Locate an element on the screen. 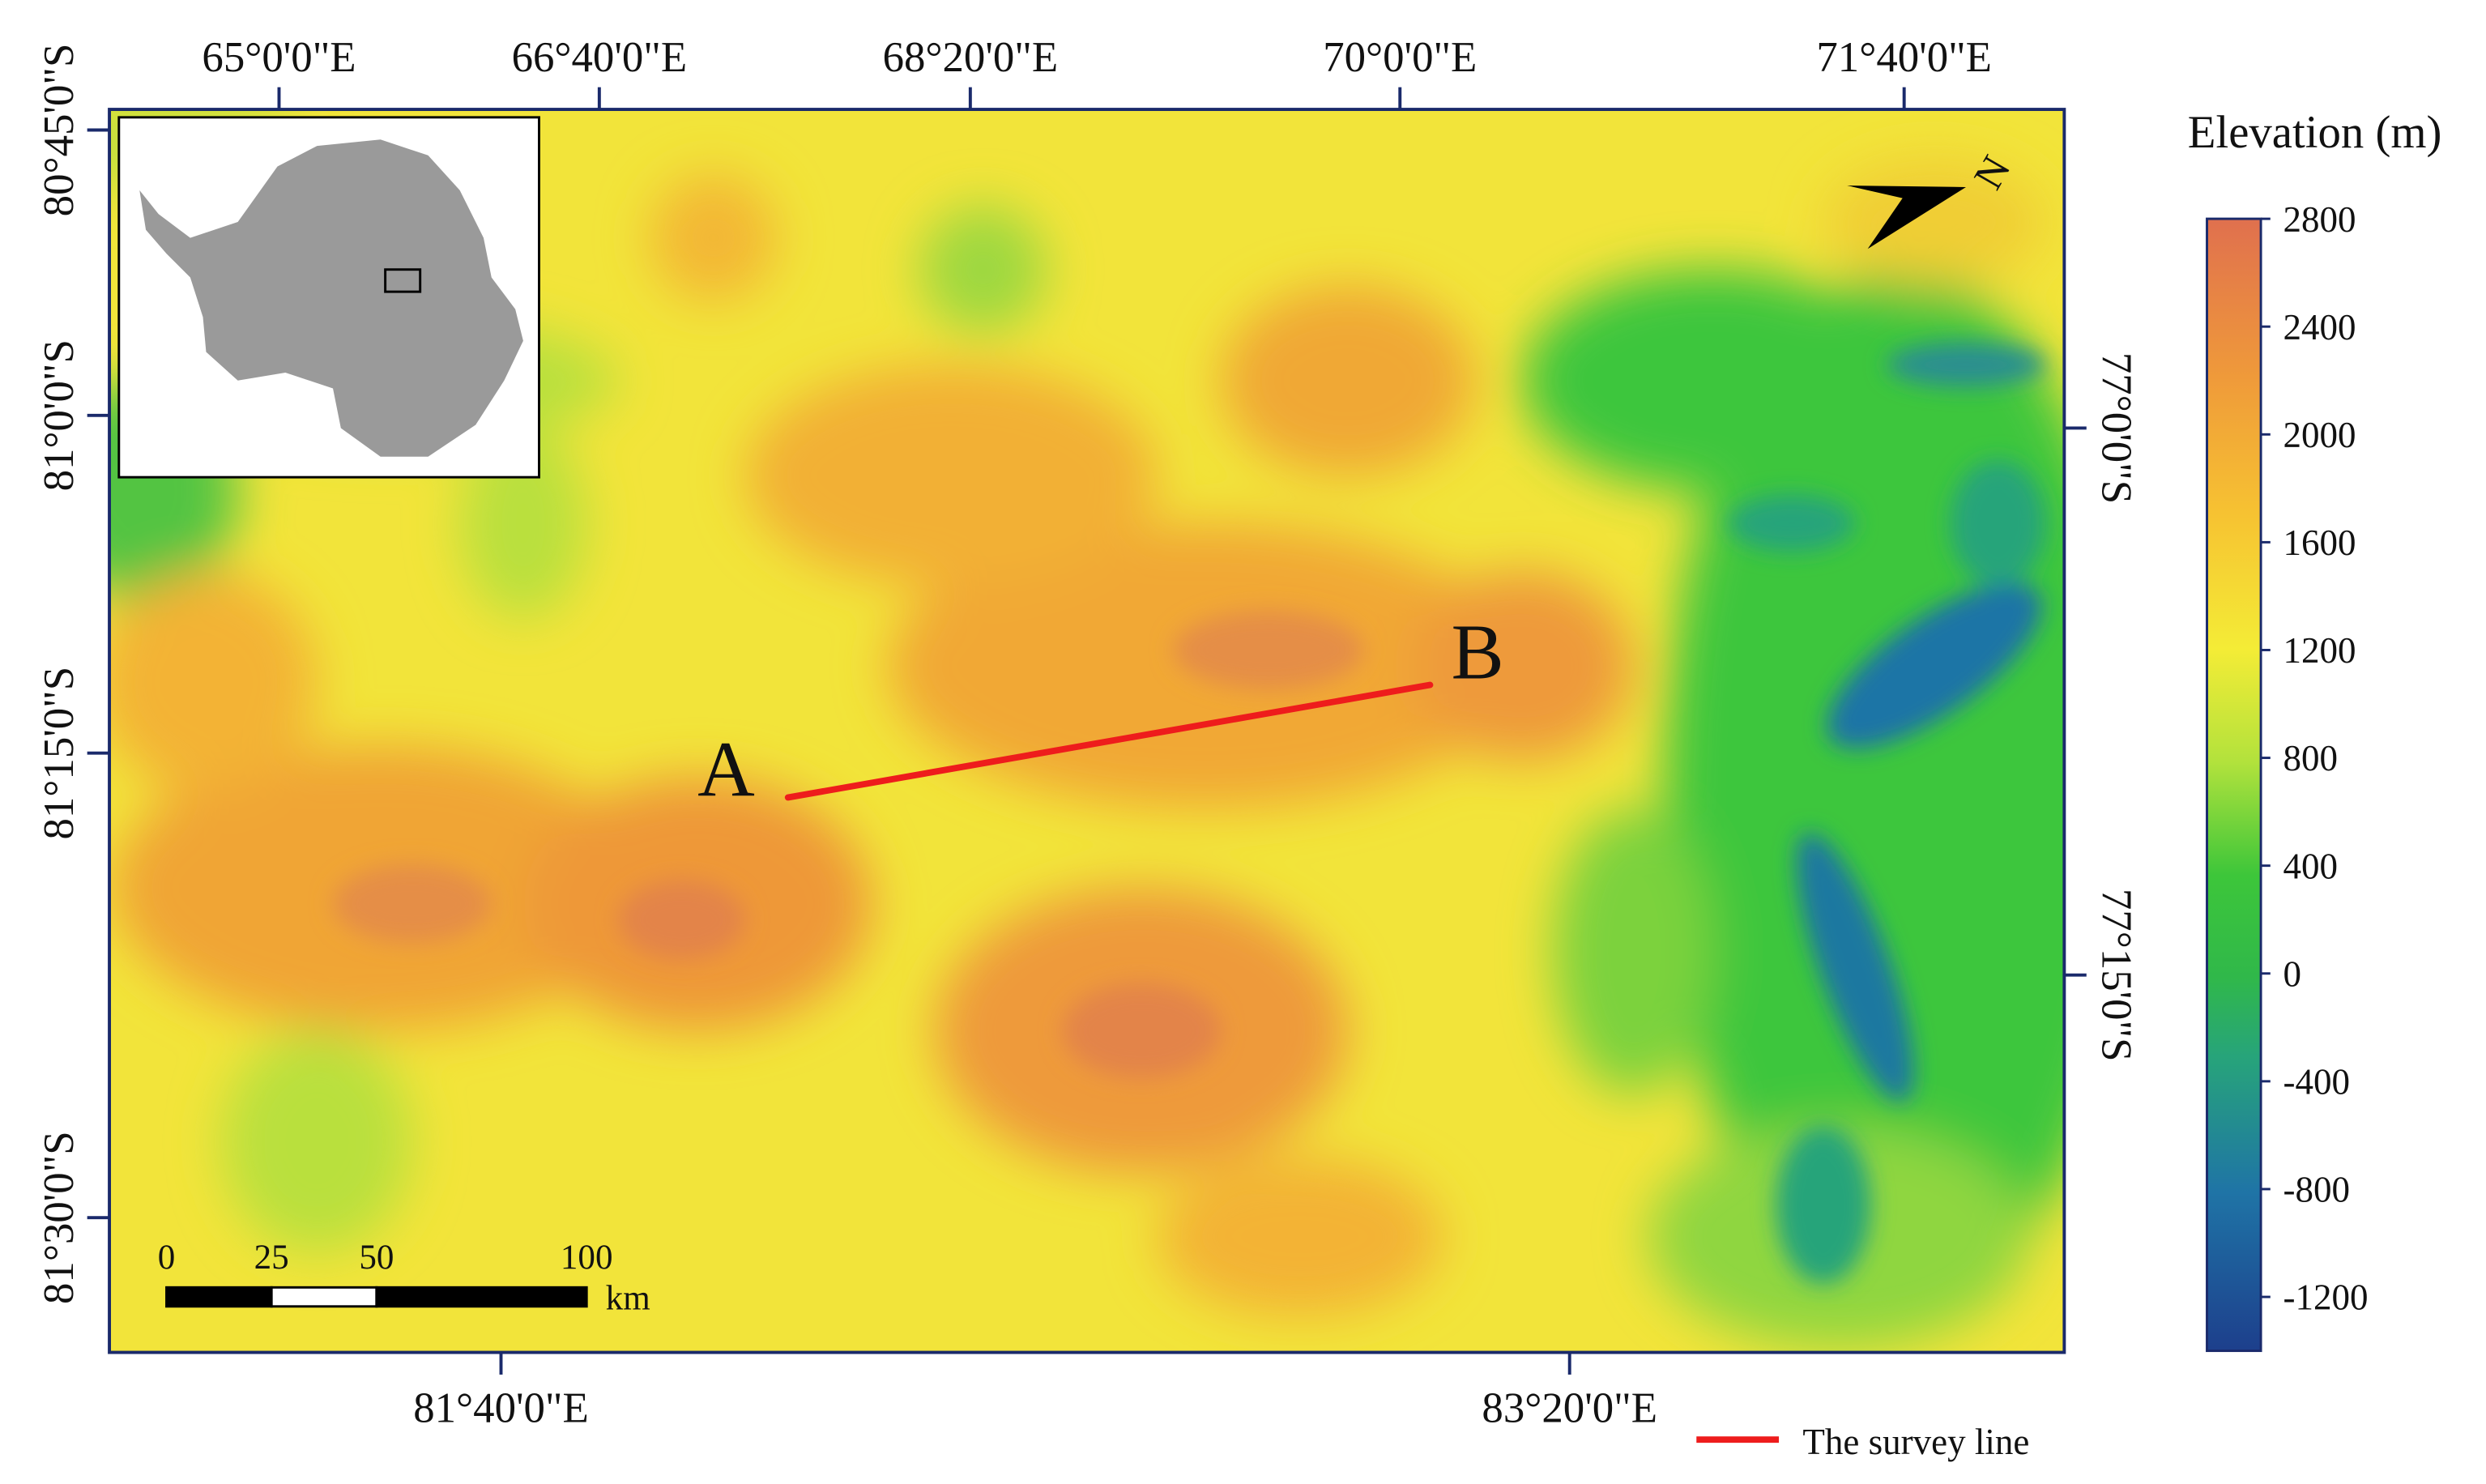  top-label: 65°0'0"E is located at coordinates (279, 57).